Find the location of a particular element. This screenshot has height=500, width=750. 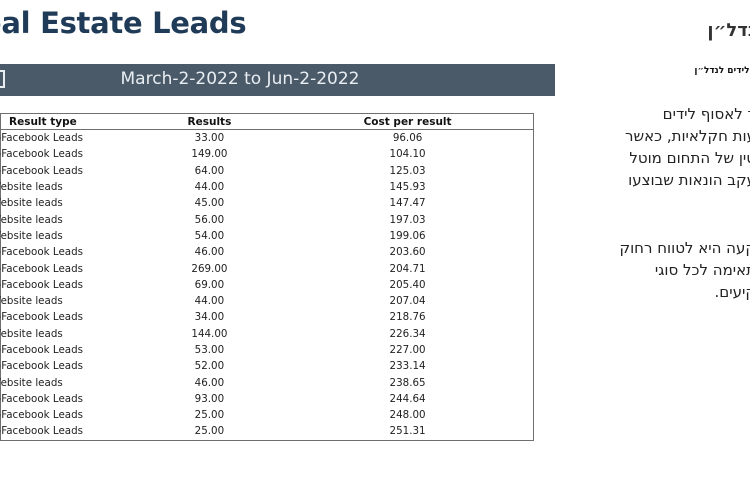

table-row: n-Facebook Leads 25.00 248.00 is located at coordinates (267, 415).